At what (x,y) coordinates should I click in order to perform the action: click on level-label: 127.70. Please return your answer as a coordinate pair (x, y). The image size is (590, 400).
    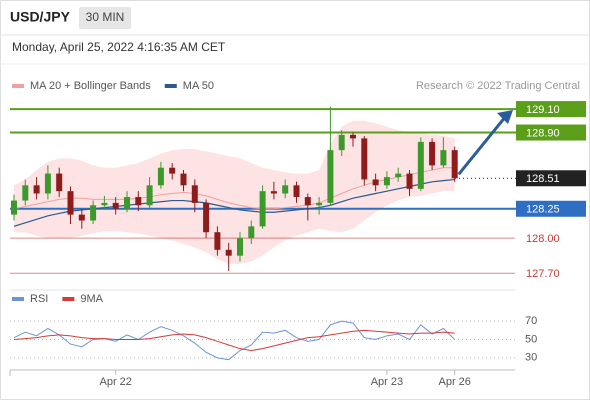
    Looking at the image, I should click on (543, 274).